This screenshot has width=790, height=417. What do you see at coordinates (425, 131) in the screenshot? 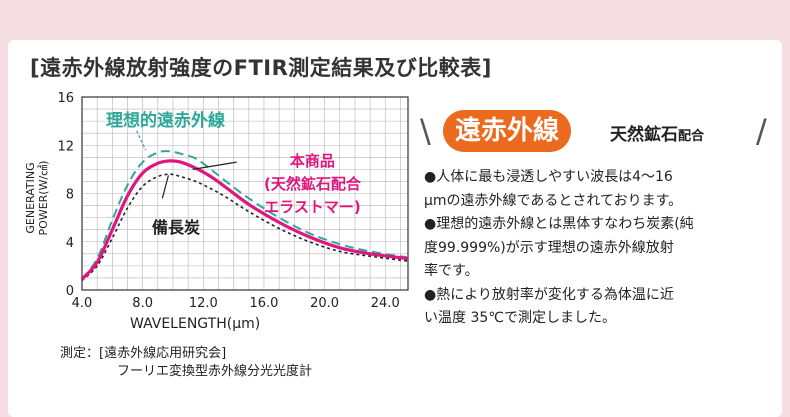
I see `slash-left-decoration: \` at bounding box center [425, 131].